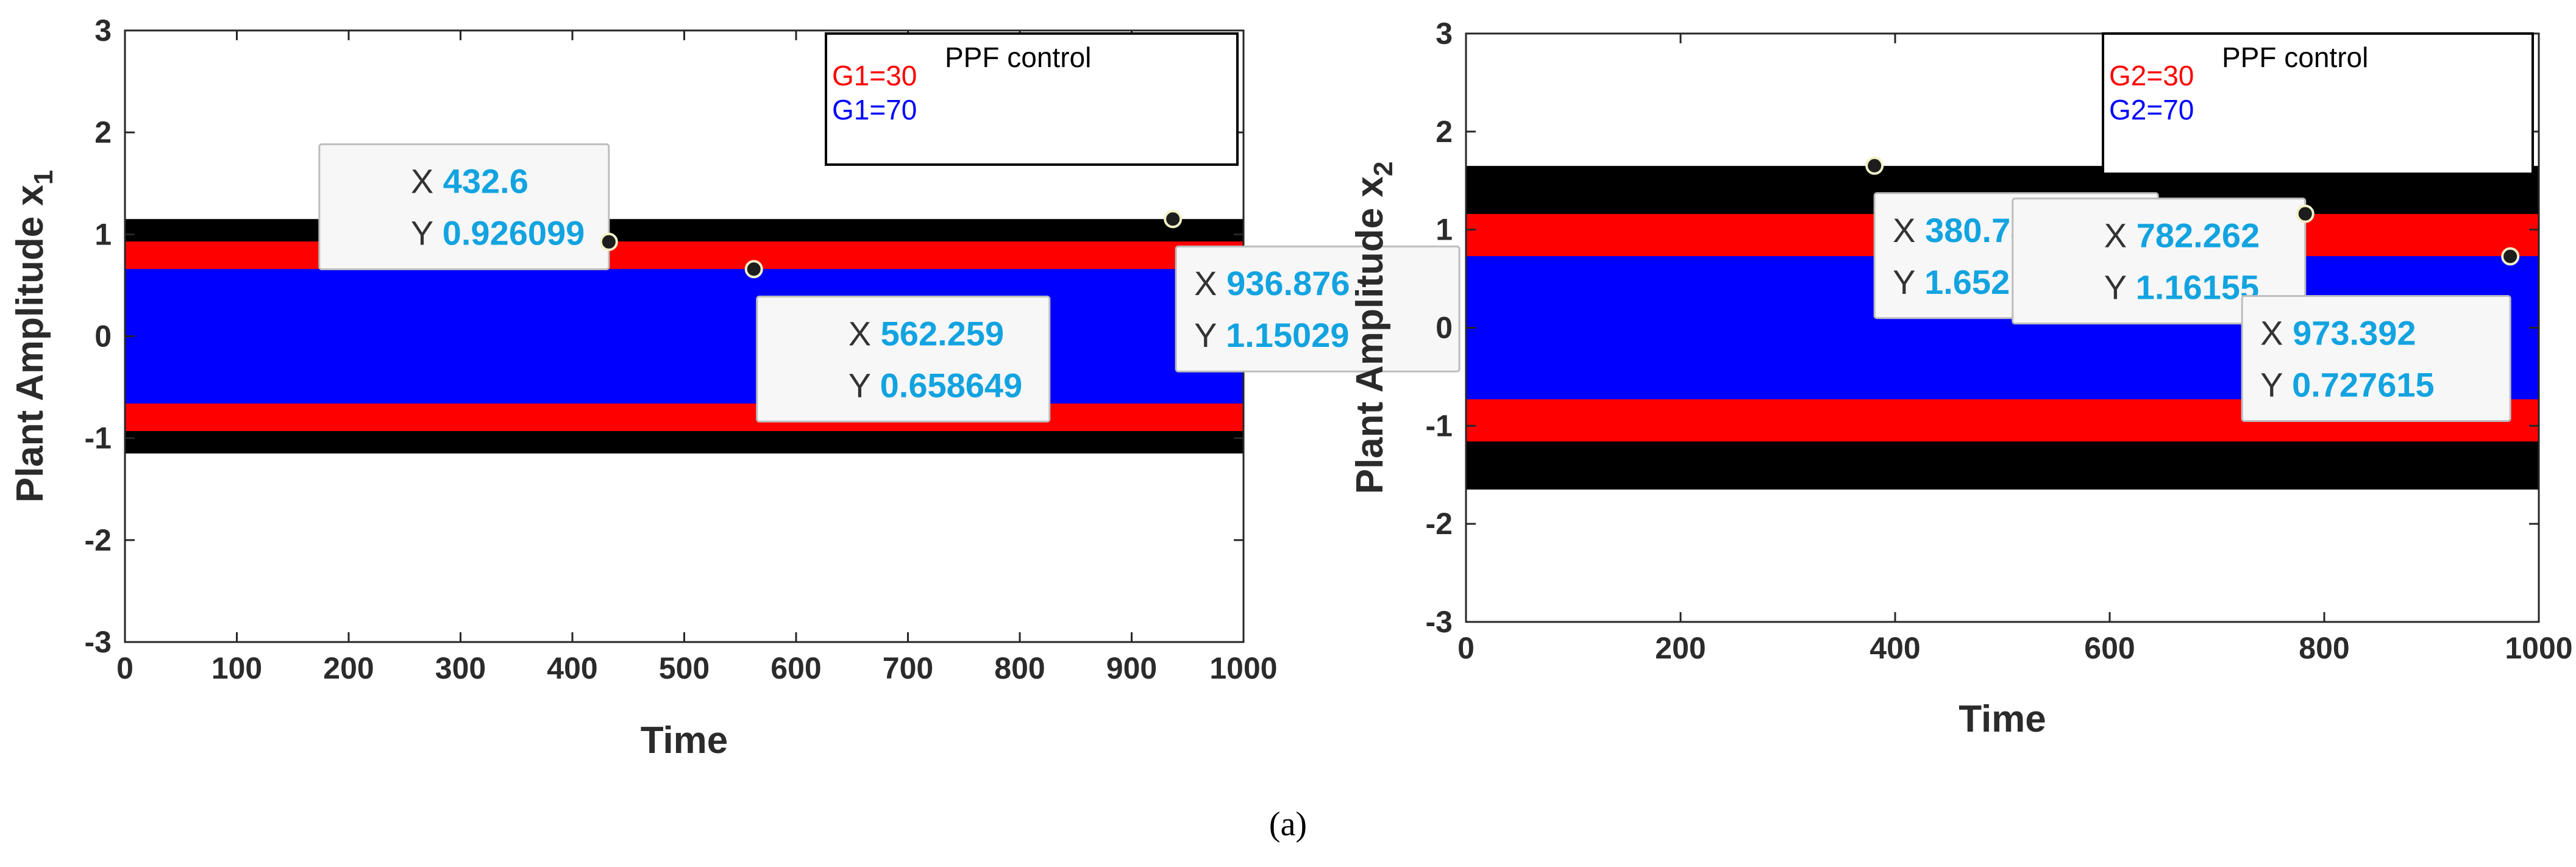  I want to click on datatip-y-key: Y 1.16155, so click(2181, 287).